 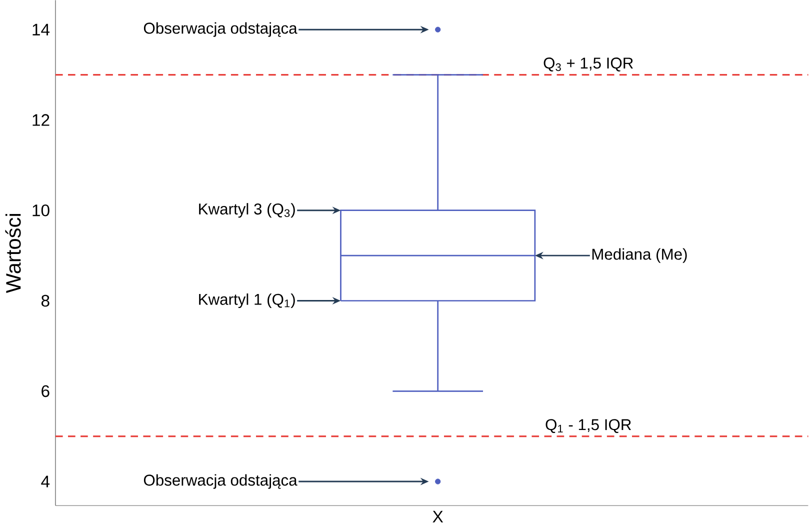 I want to click on y-tick-label: 6, so click(x=46, y=391).